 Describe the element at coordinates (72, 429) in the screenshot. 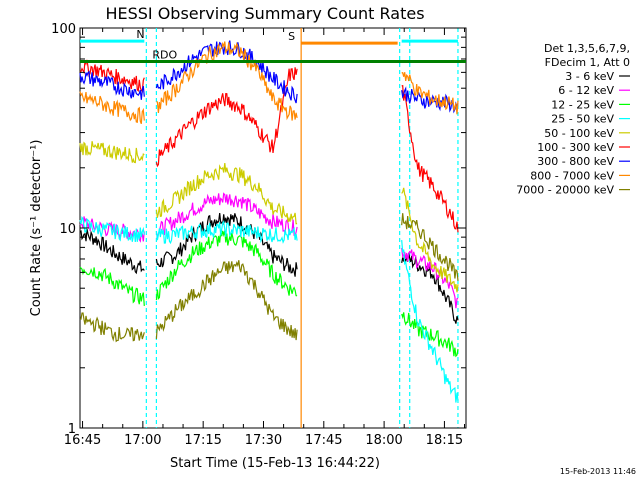

I see `y-tick-label: 1` at that location.